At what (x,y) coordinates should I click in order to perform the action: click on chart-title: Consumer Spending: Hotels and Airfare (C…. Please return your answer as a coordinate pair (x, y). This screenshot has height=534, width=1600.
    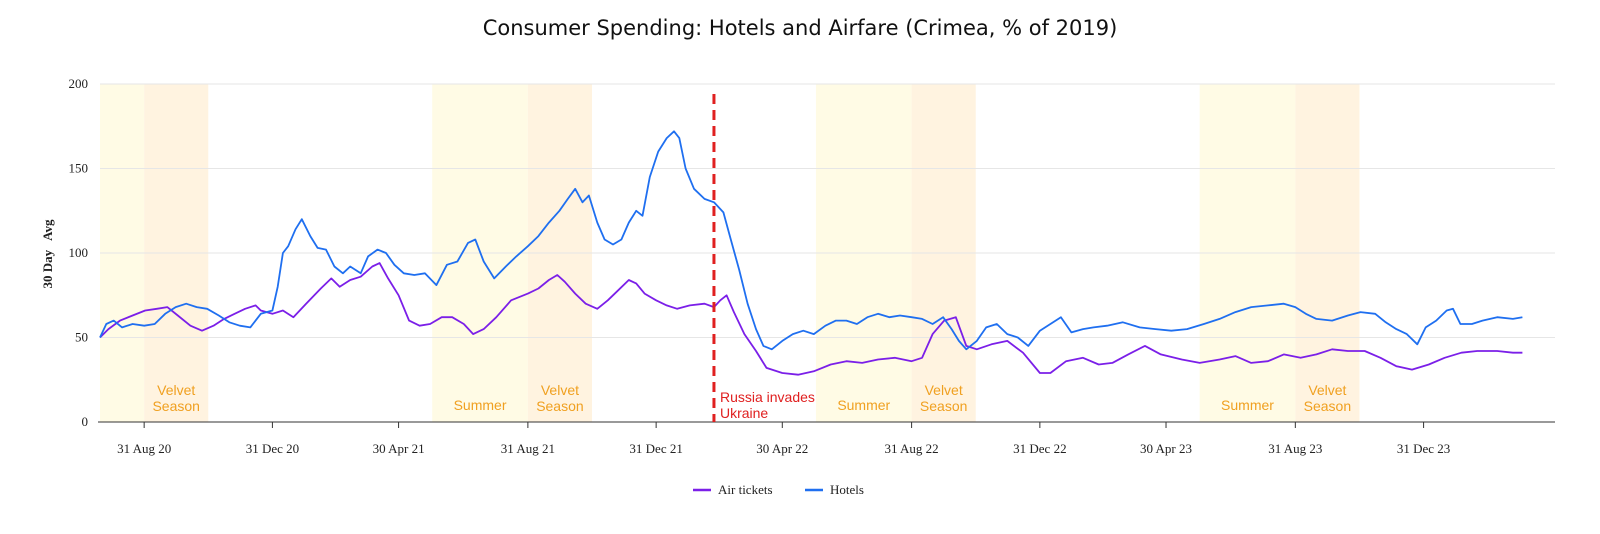
    Looking at the image, I should click on (800, 28).